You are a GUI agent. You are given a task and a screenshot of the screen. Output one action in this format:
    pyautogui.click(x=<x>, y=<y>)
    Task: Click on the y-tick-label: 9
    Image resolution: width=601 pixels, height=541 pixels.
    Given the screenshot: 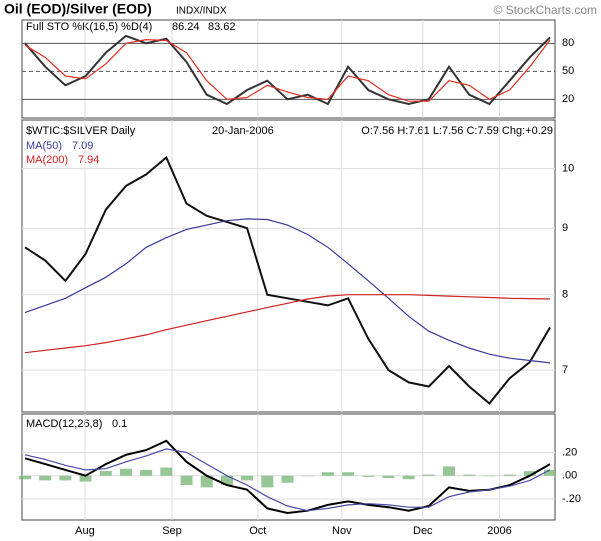 What is the action you would take?
    pyautogui.click(x=565, y=228)
    